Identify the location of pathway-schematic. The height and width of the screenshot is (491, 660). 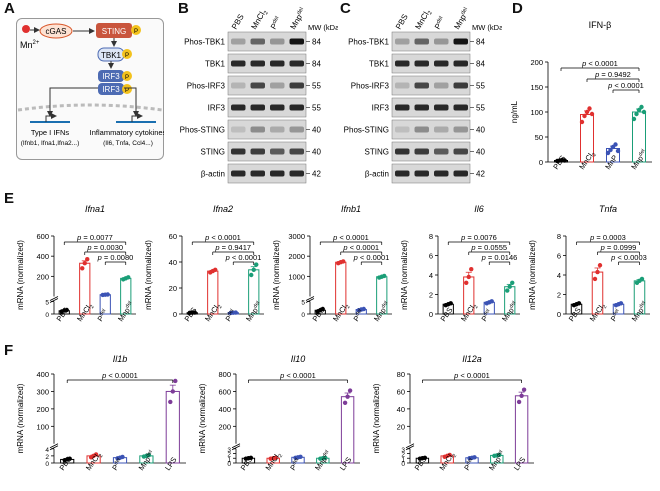
(90, 89).